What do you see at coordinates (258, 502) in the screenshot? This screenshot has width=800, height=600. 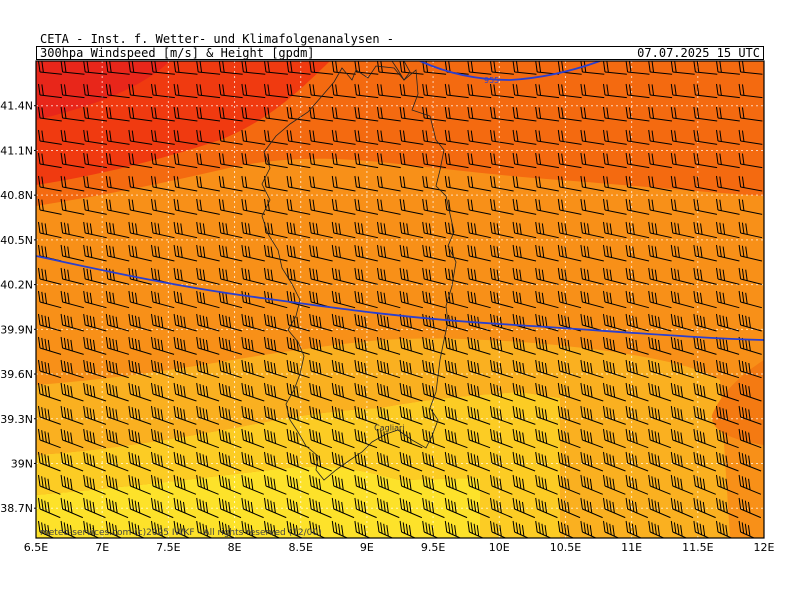 I see `wind-zone-weakest` at bounding box center [258, 502].